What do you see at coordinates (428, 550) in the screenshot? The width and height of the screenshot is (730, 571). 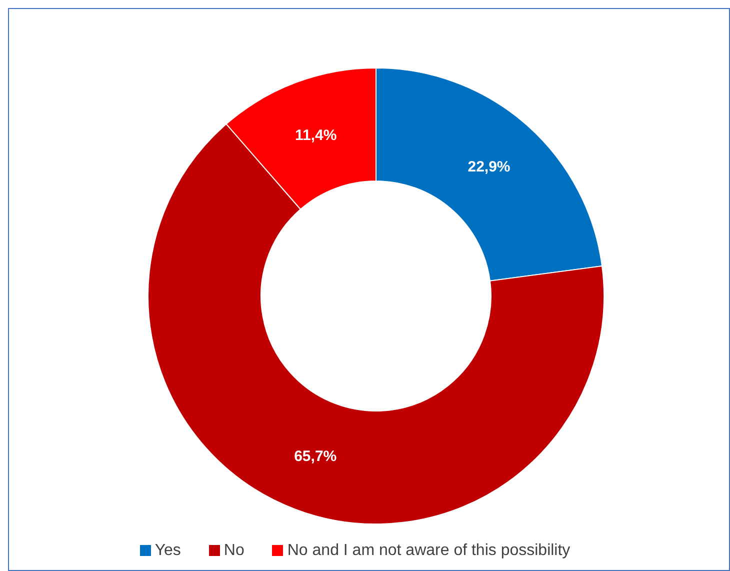 I see `legend-label: No and I am not aware of this possibility` at bounding box center [428, 550].